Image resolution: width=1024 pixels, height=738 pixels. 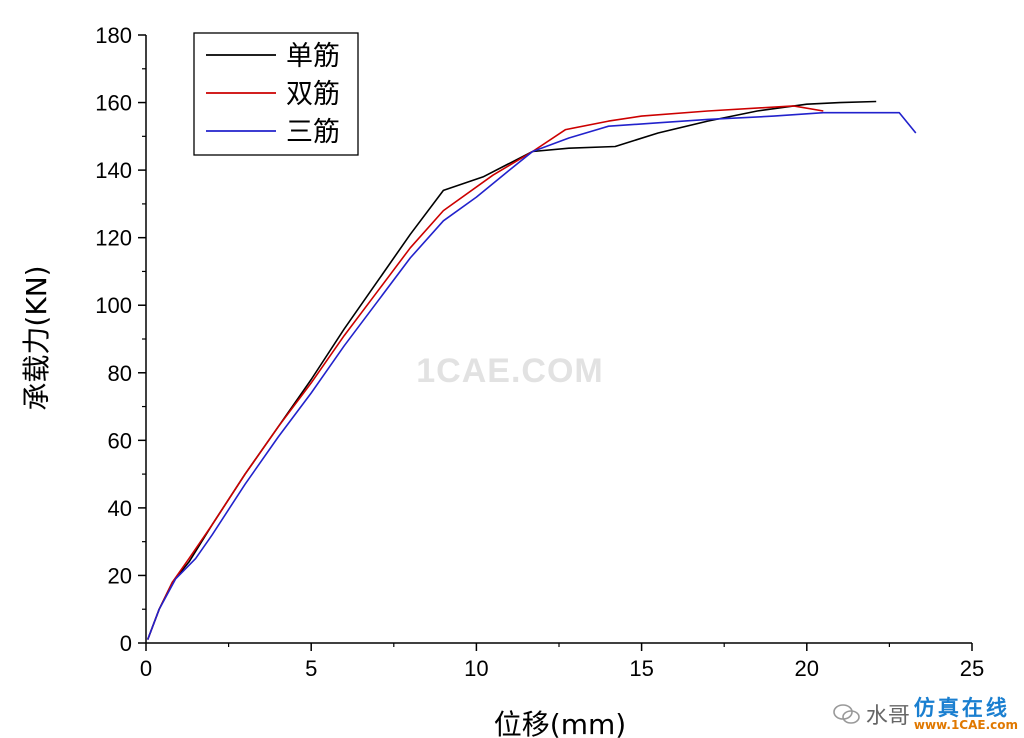 I want to click on account-name: 水哥, so click(x=887, y=716).